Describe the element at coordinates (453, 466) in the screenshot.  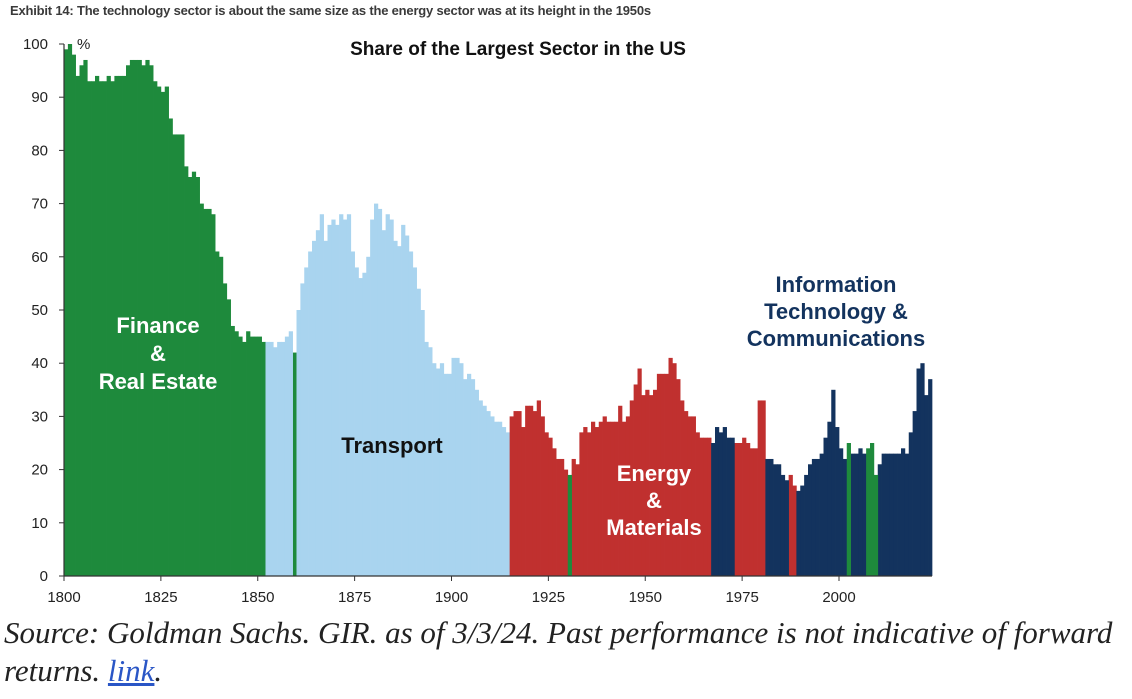
I see `bar-transport-1900` at that location.